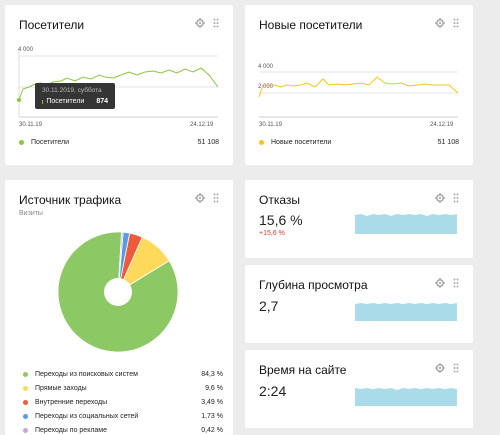 The height and width of the screenshot is (435, 500). Describe the element at coordinates (272, 233) in the screenshot. I see `bounce-delta: +15,6 %` at that location.